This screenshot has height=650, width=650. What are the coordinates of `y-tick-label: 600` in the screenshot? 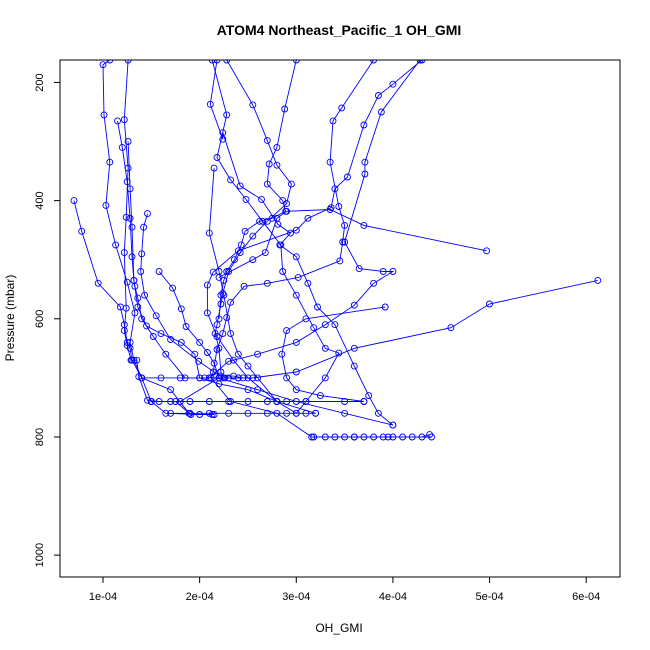 It's located at (40, 319).